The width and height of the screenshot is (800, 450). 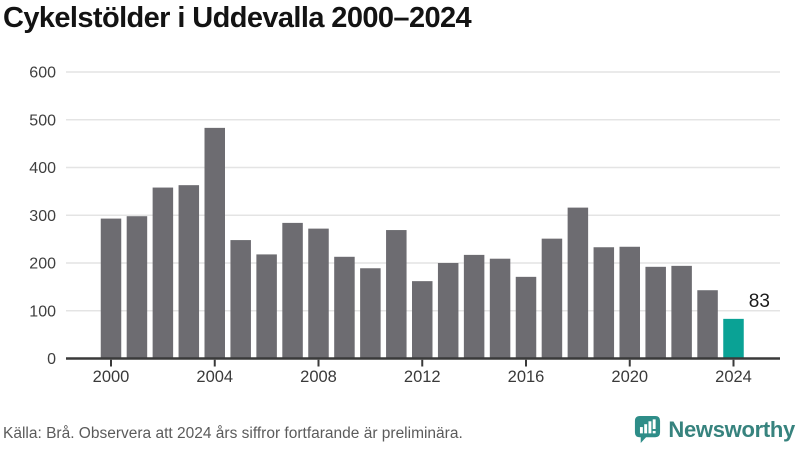 I want to click on bar-2015, so click(x=500, y=308).